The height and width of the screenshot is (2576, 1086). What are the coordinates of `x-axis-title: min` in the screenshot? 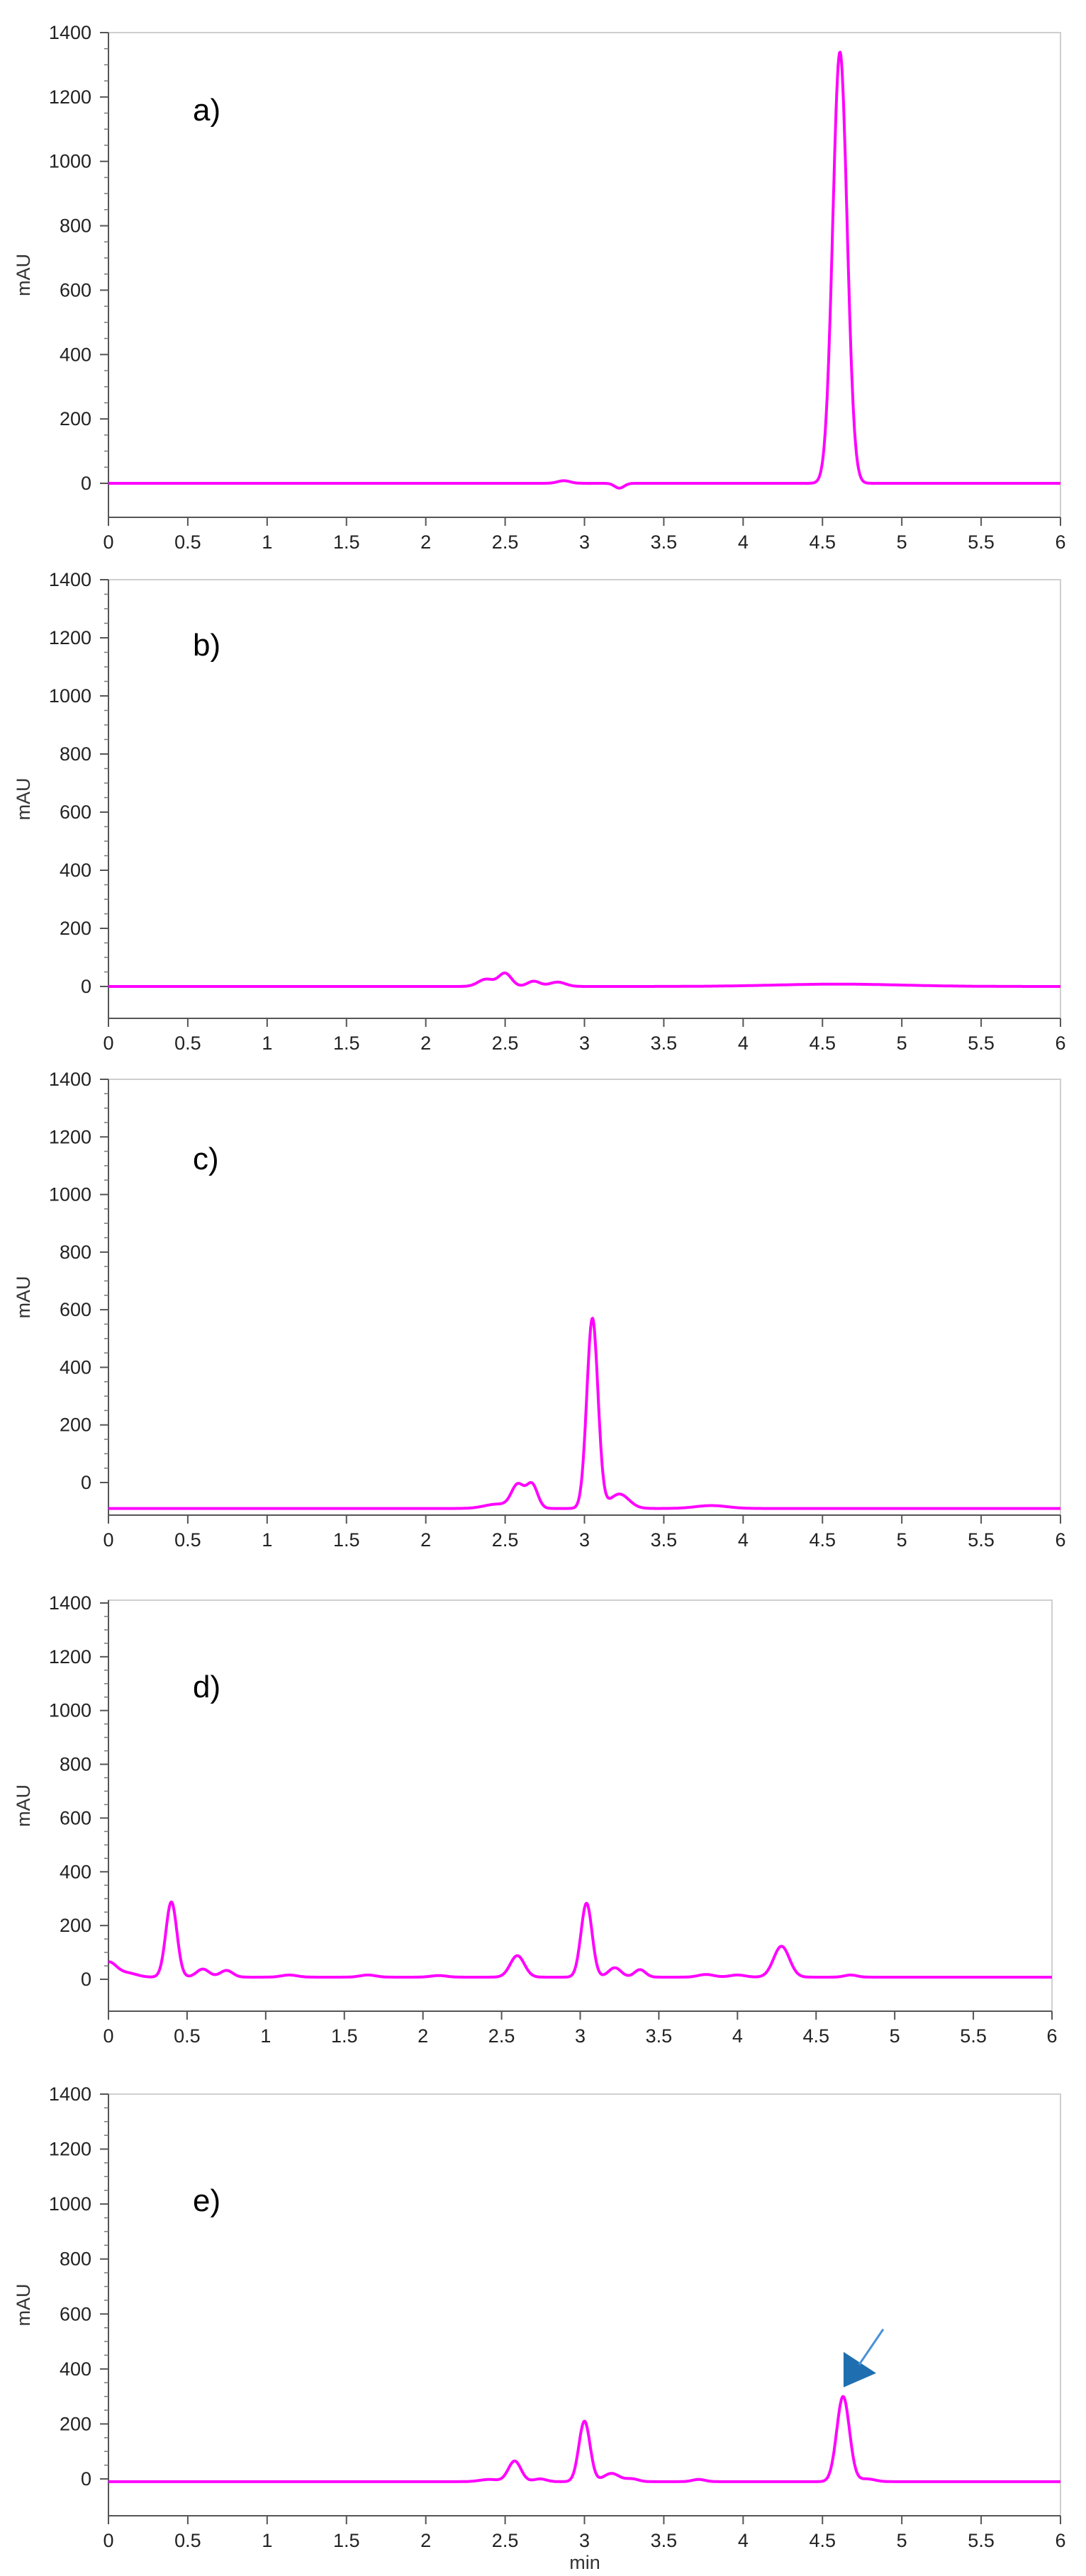 It's located at (584, 2562).